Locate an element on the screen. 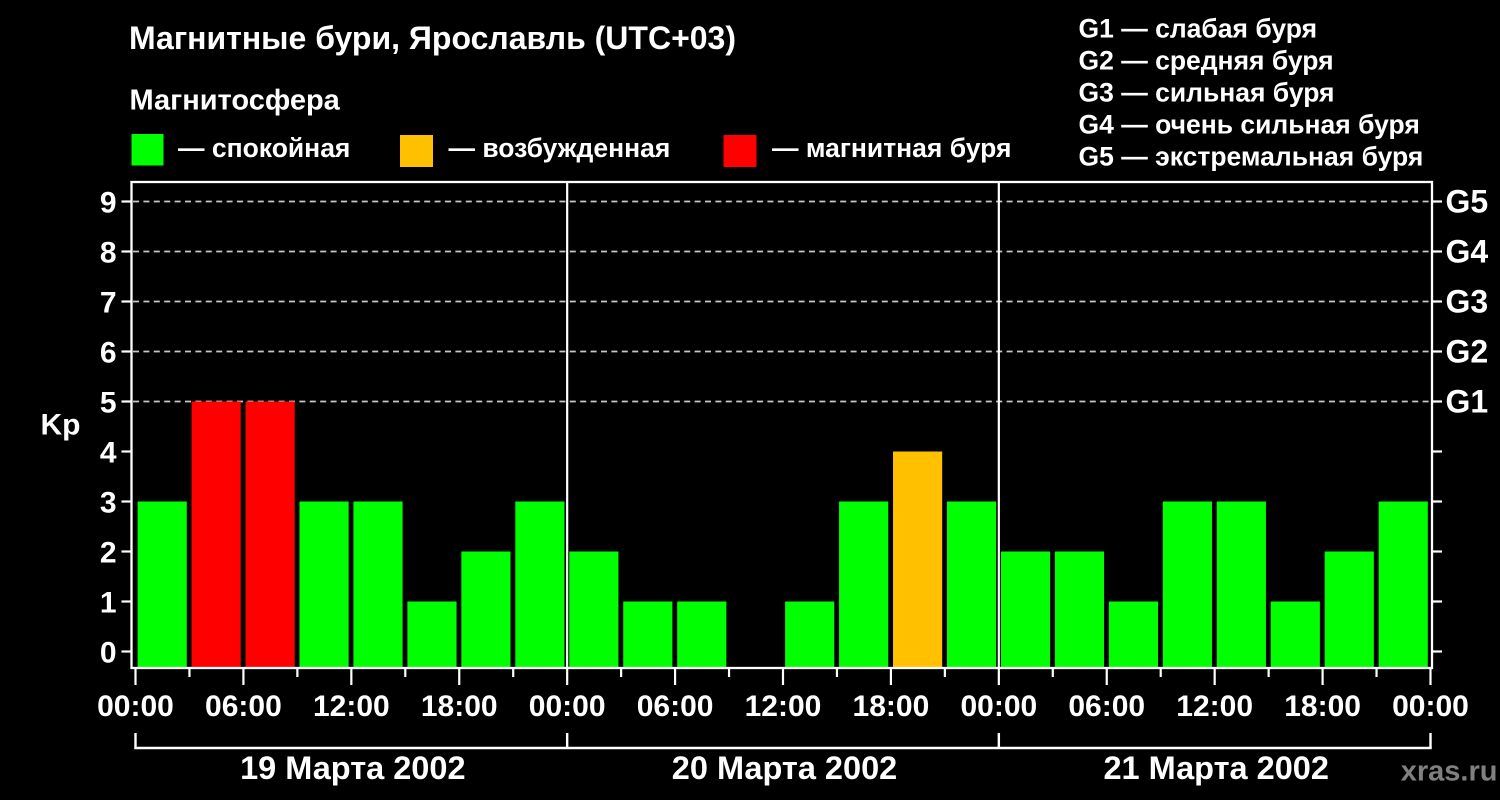 The width and height of the screenshot is (1500, 800). svg-text:Магнитные бури, Ярославль (UTC: Магнитные бури, Ярославль (UTC+03) is located at coordinates (432, 38).